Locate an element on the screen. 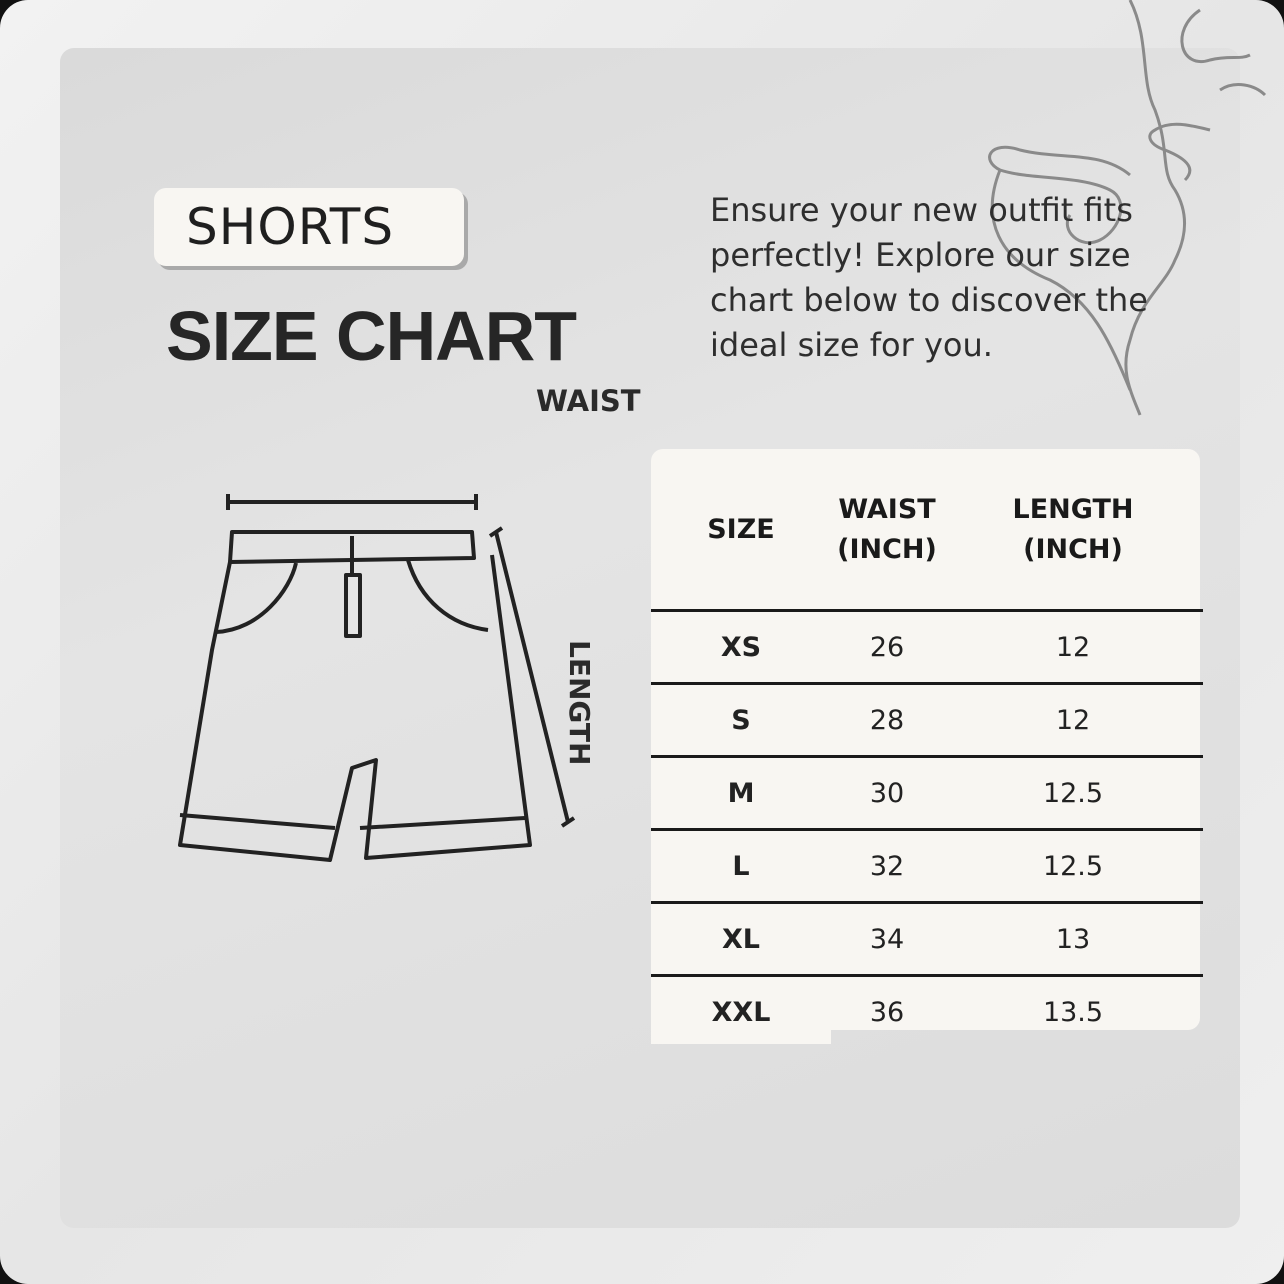  size-cell: S is located at coordinates (741, 720).